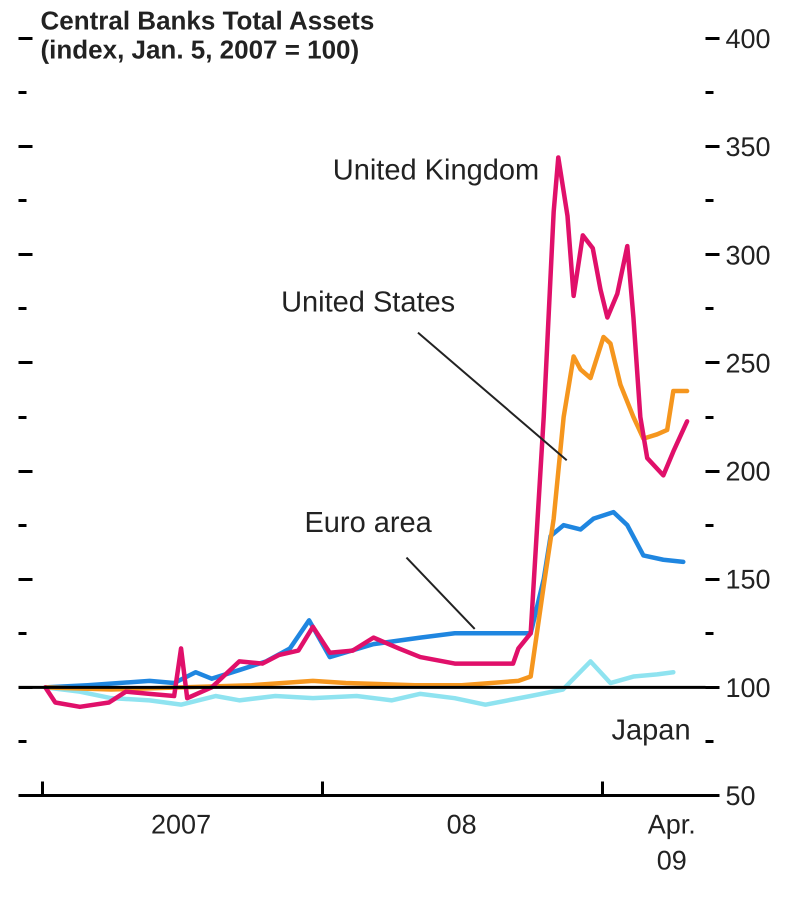 This screenshot has height=908, width=803. Describe the element at coordinates (748, 579) in the screenshot. I see `y-tick-label: 150` at that location.